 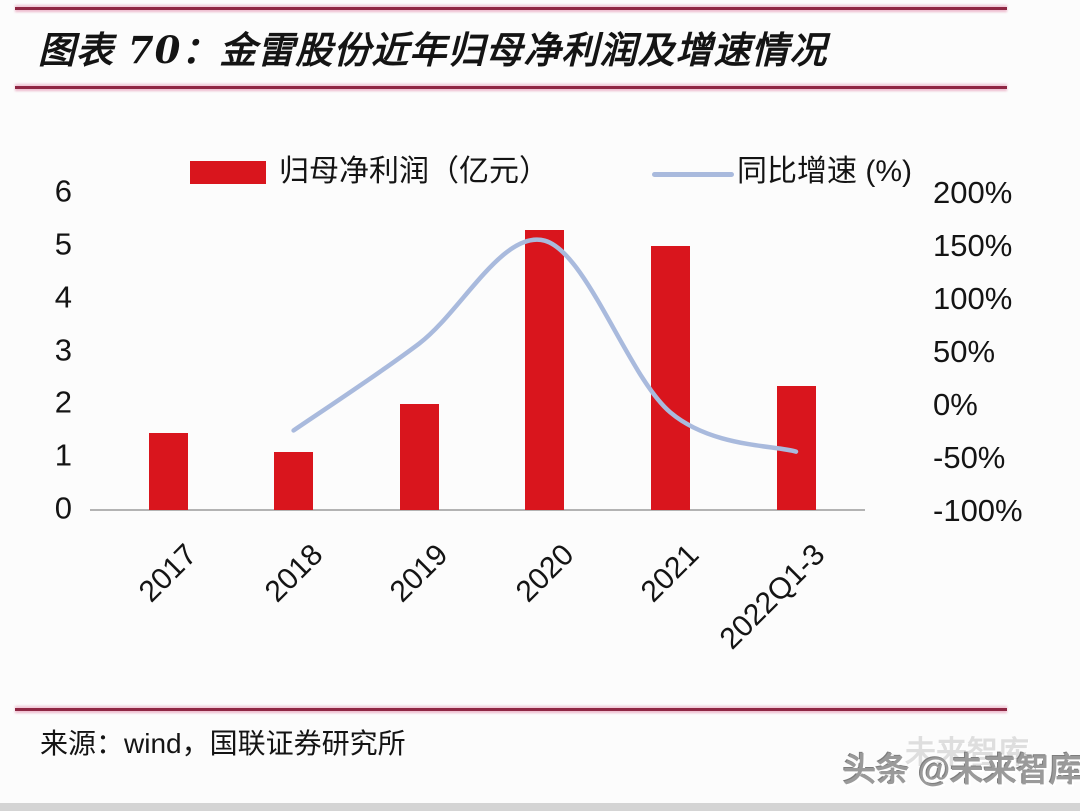 What do you see at coordinates (973, 192) in the screenshot?
I see `y-axis-tick-right: 200%` at bounding box center [973, 192].